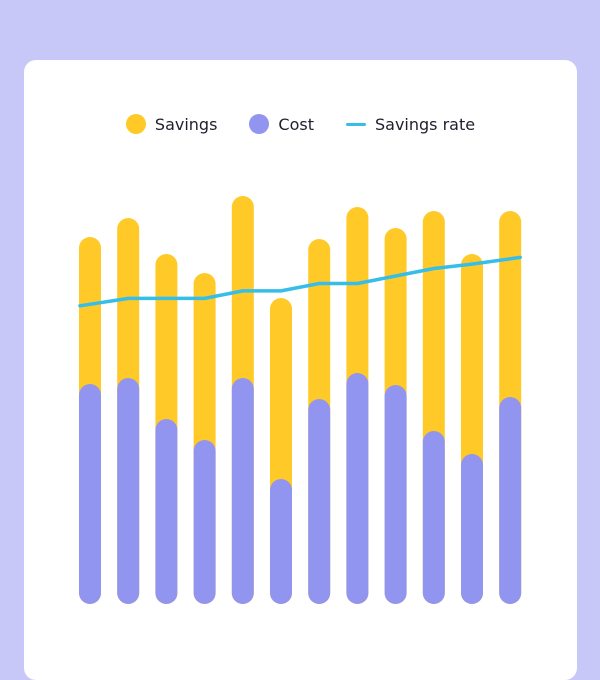 The image size is (600, 680). I want to click on chart-legend: Savings Cost Savings rate, so click(300, 124).